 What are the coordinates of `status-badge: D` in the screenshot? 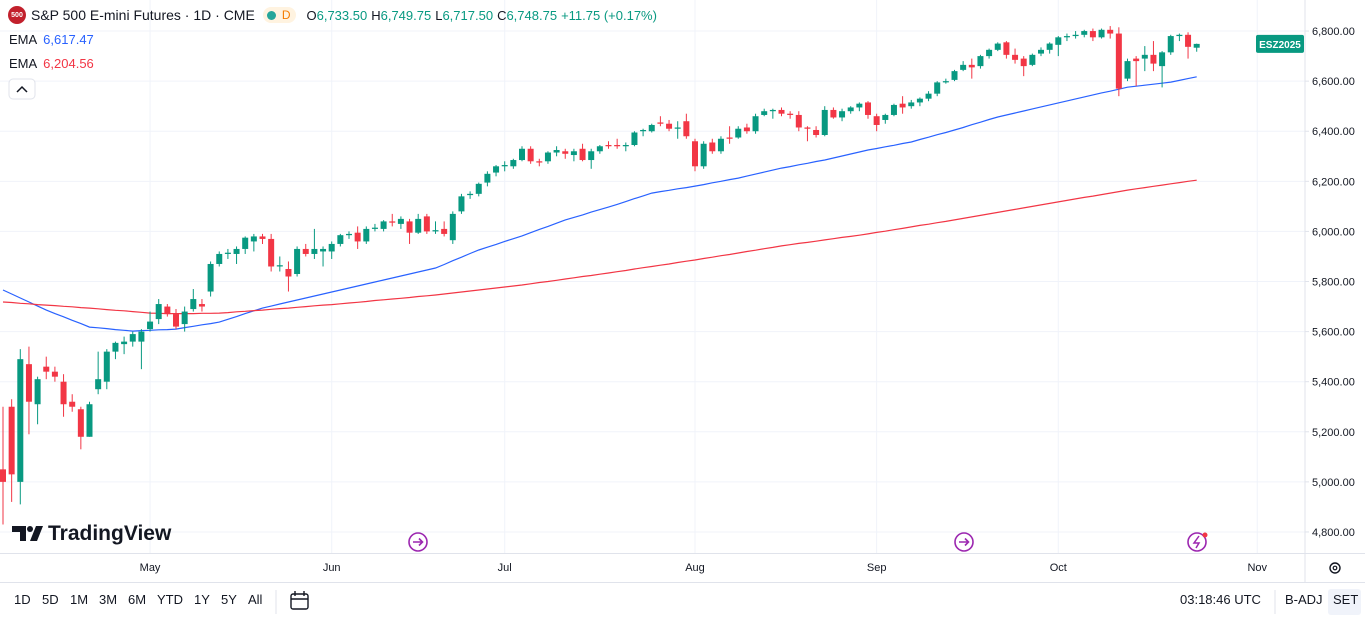 It's located at (279, 15).